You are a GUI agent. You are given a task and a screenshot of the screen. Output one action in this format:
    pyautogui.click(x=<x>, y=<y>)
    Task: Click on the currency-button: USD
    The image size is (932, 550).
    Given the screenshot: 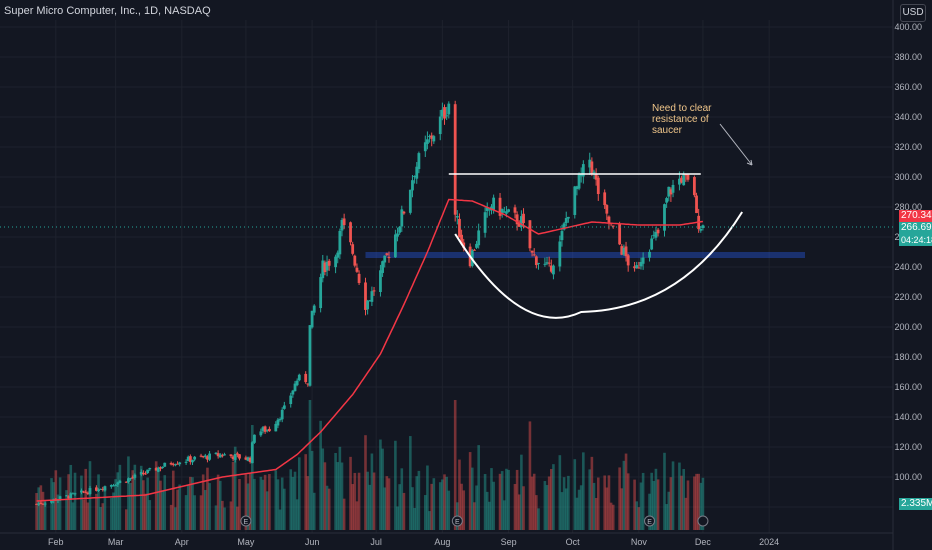 What is the action you would take?
    pyautogui.click(x=913, y=13)
    